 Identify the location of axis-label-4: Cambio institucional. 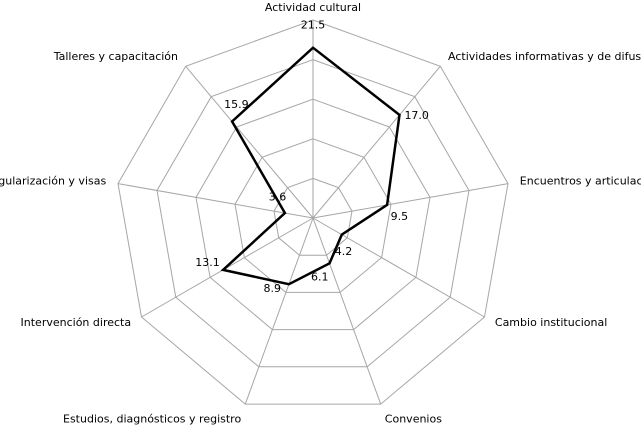
(551, 322).